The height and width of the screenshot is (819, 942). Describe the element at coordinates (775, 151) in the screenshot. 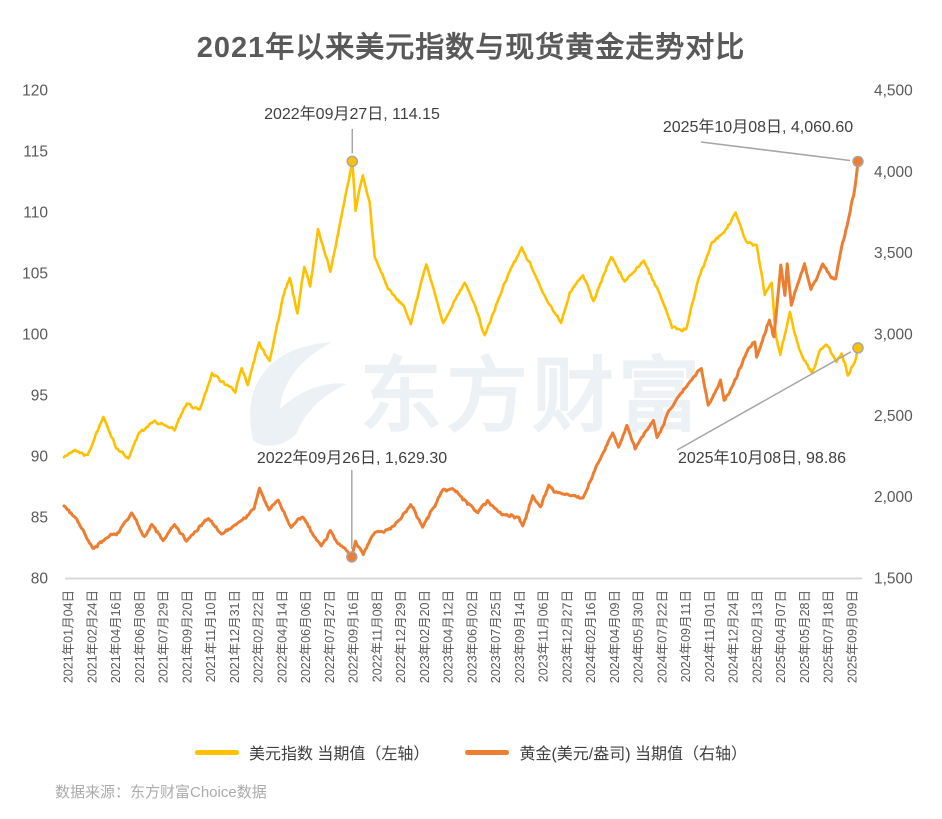

I see `callout-line-gold-latest` at that location.